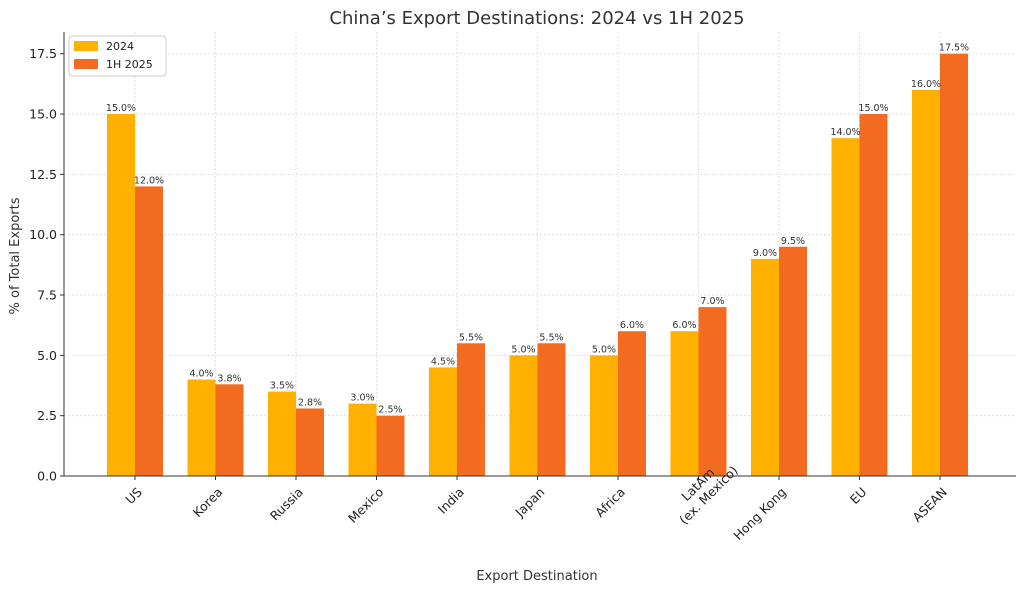 This screenshot has height=599, width=1024. I want to click on data-label-1-4: 5.5%, so click(471, 337).